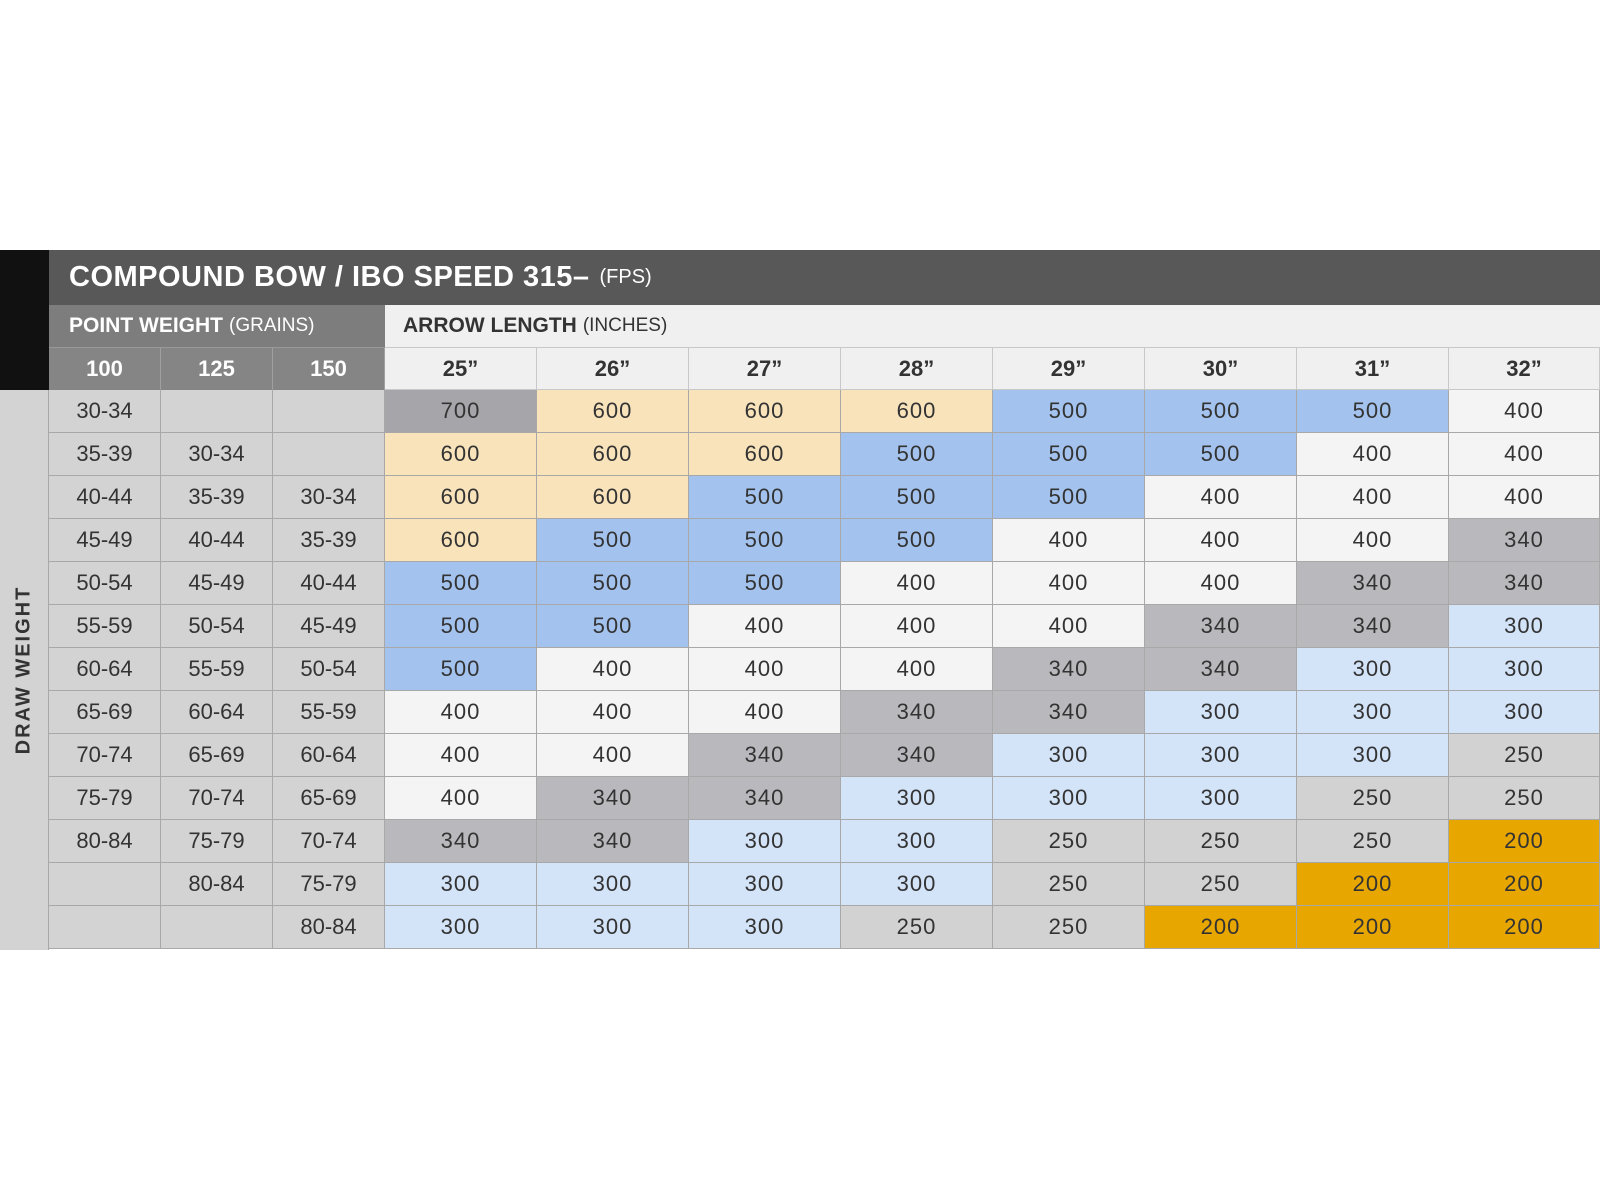  I want to click on chart-title-unit: (FPS), so click(625, 277).